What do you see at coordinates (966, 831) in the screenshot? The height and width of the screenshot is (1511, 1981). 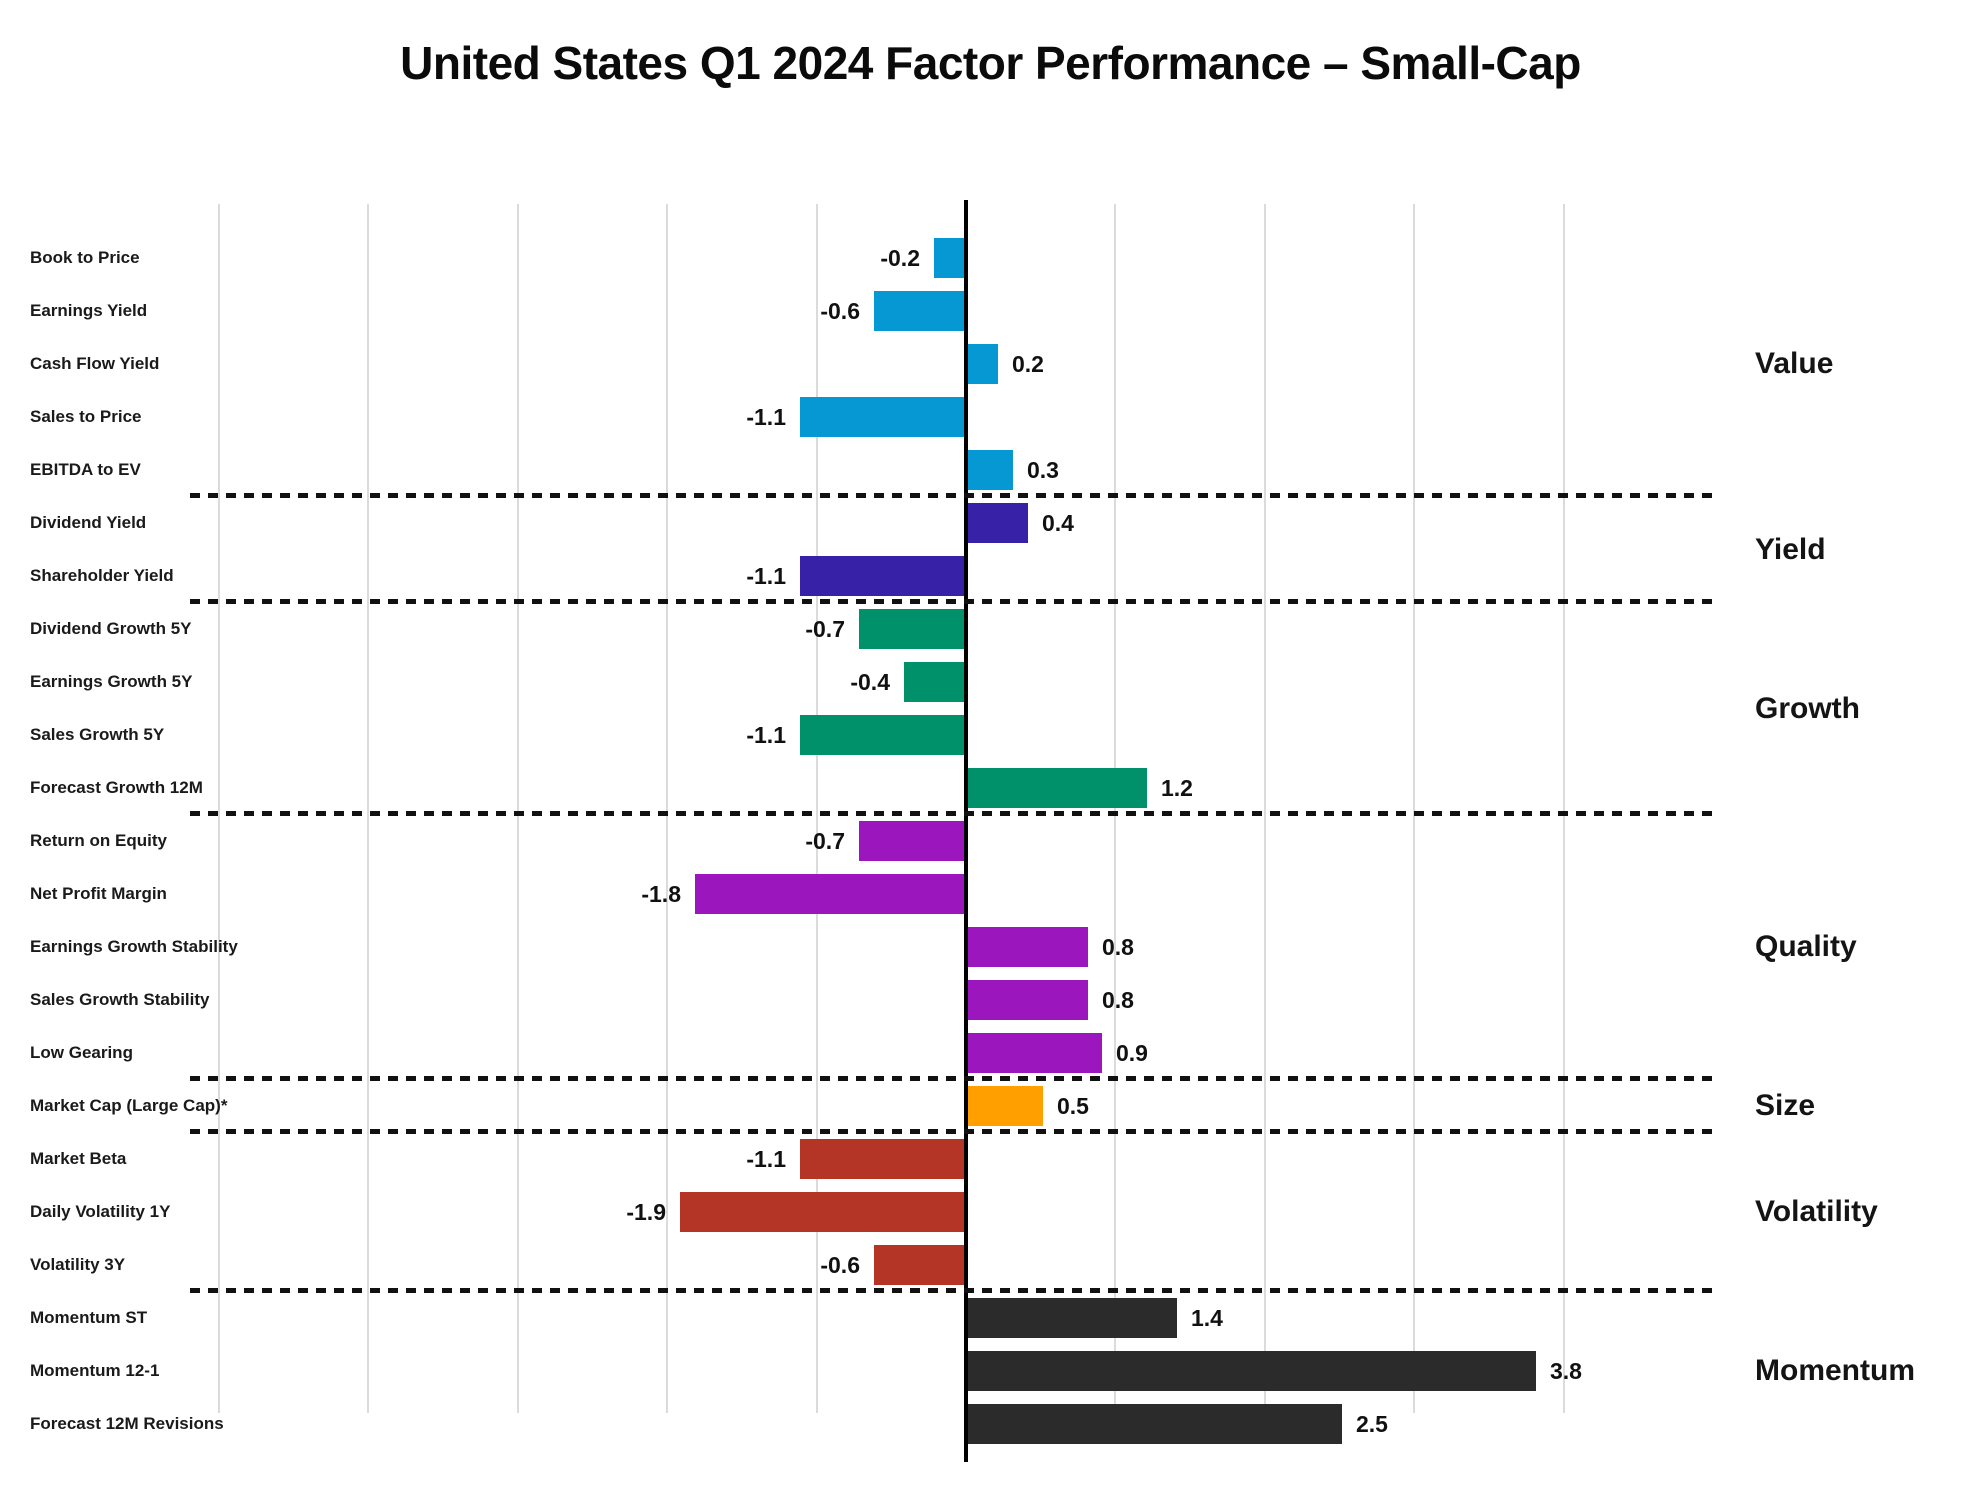 I see `zero-axis-line` at bounding box center [966, 831].